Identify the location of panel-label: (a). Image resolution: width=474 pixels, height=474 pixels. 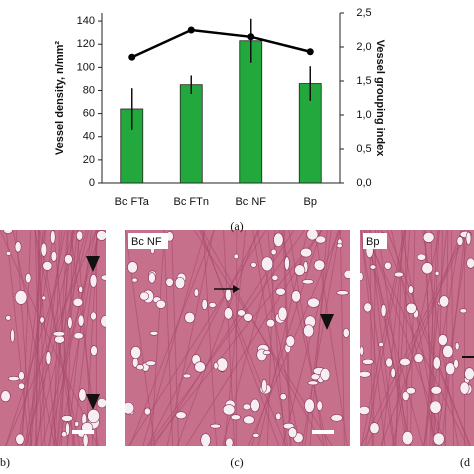
(236, 226).